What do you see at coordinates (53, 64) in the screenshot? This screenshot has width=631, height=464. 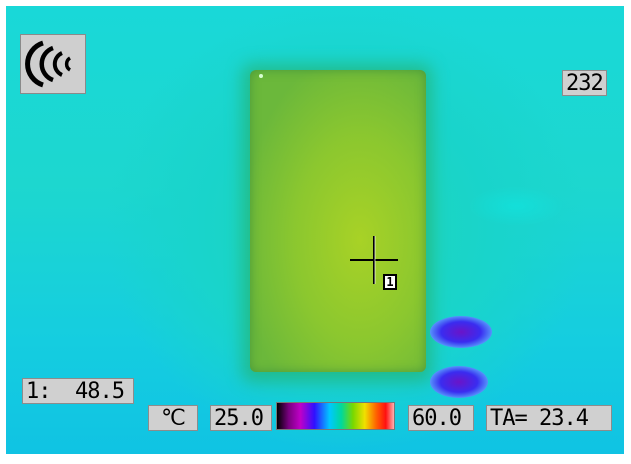 I see `signal-waves-icon` at bounding box center [53, 64].